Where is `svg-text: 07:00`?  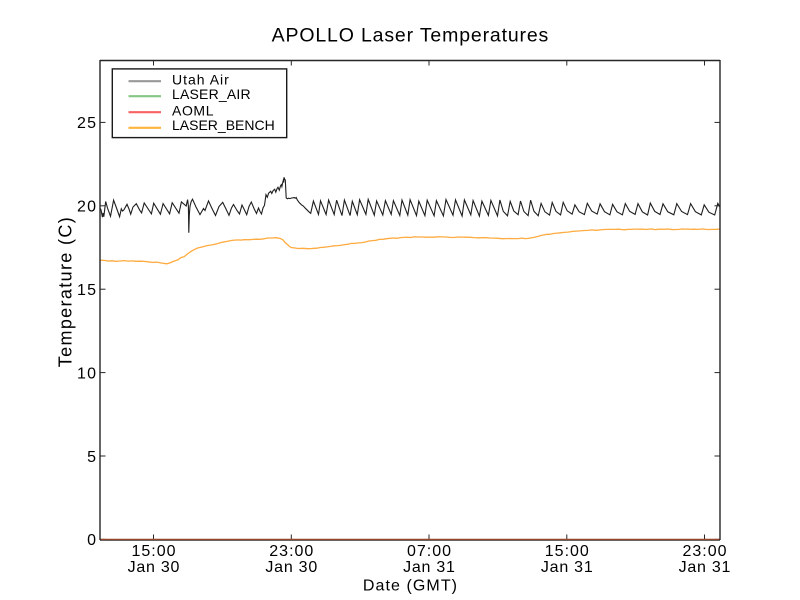 svg-text: 07:00 is located at coordinates (429, 551).